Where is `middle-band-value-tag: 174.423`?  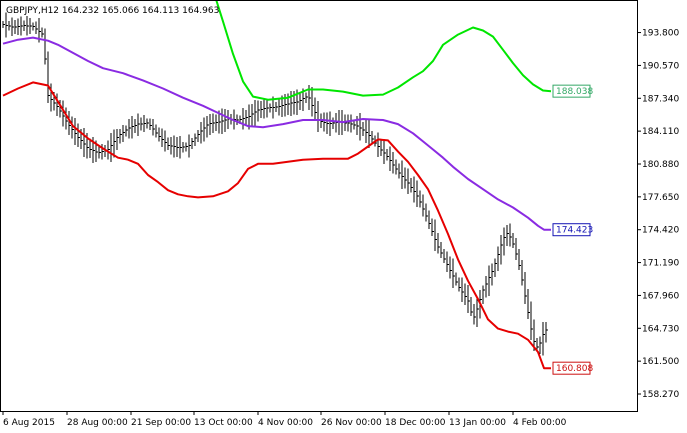
middle-band-value-tag: 174.423 is located at coordinates (572, 230).